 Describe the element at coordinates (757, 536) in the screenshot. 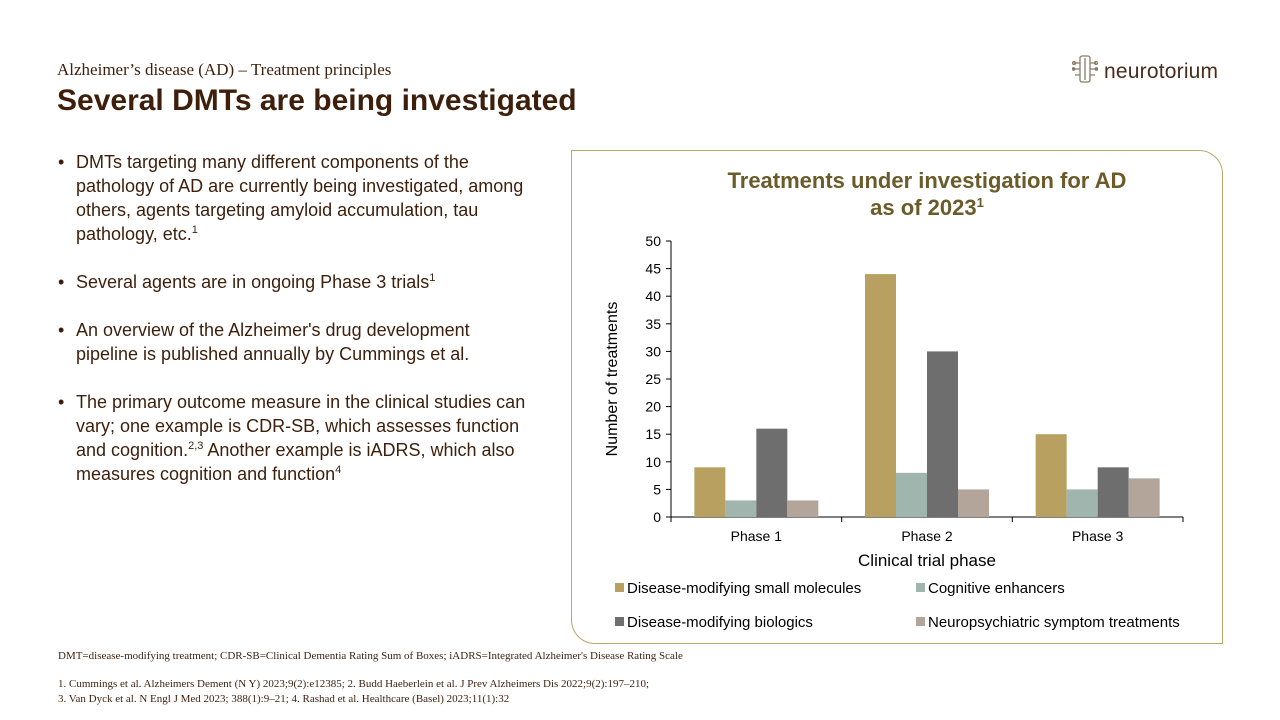

I see `x-tick-label: Phase 1` at that location.